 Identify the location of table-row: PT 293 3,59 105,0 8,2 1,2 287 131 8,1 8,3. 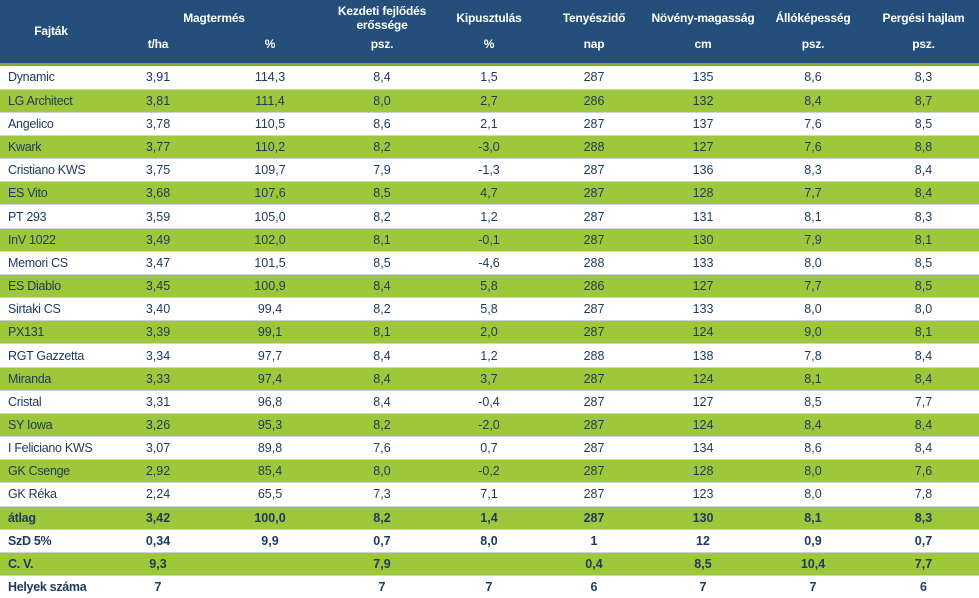
(489, 216).